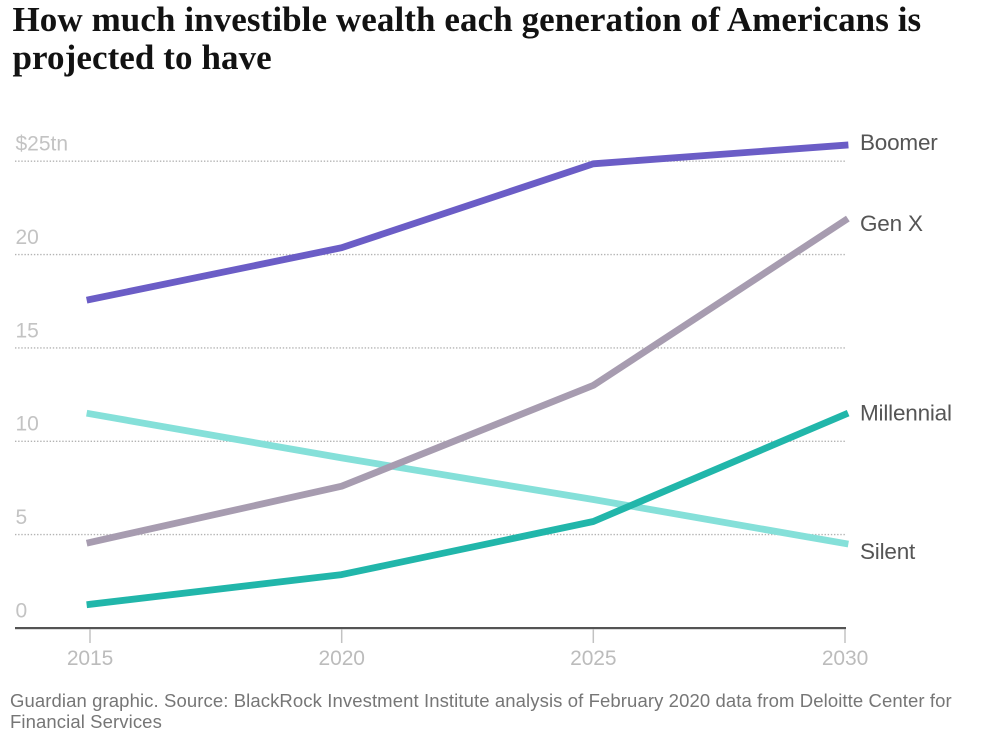  I want to click on svg-text: 15, so click(27, 330).